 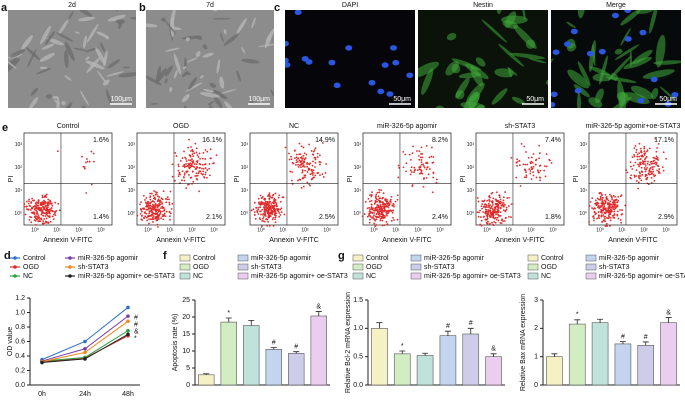 I want to click on y-tick-label: 10⁰, so click(x=583, y=214).